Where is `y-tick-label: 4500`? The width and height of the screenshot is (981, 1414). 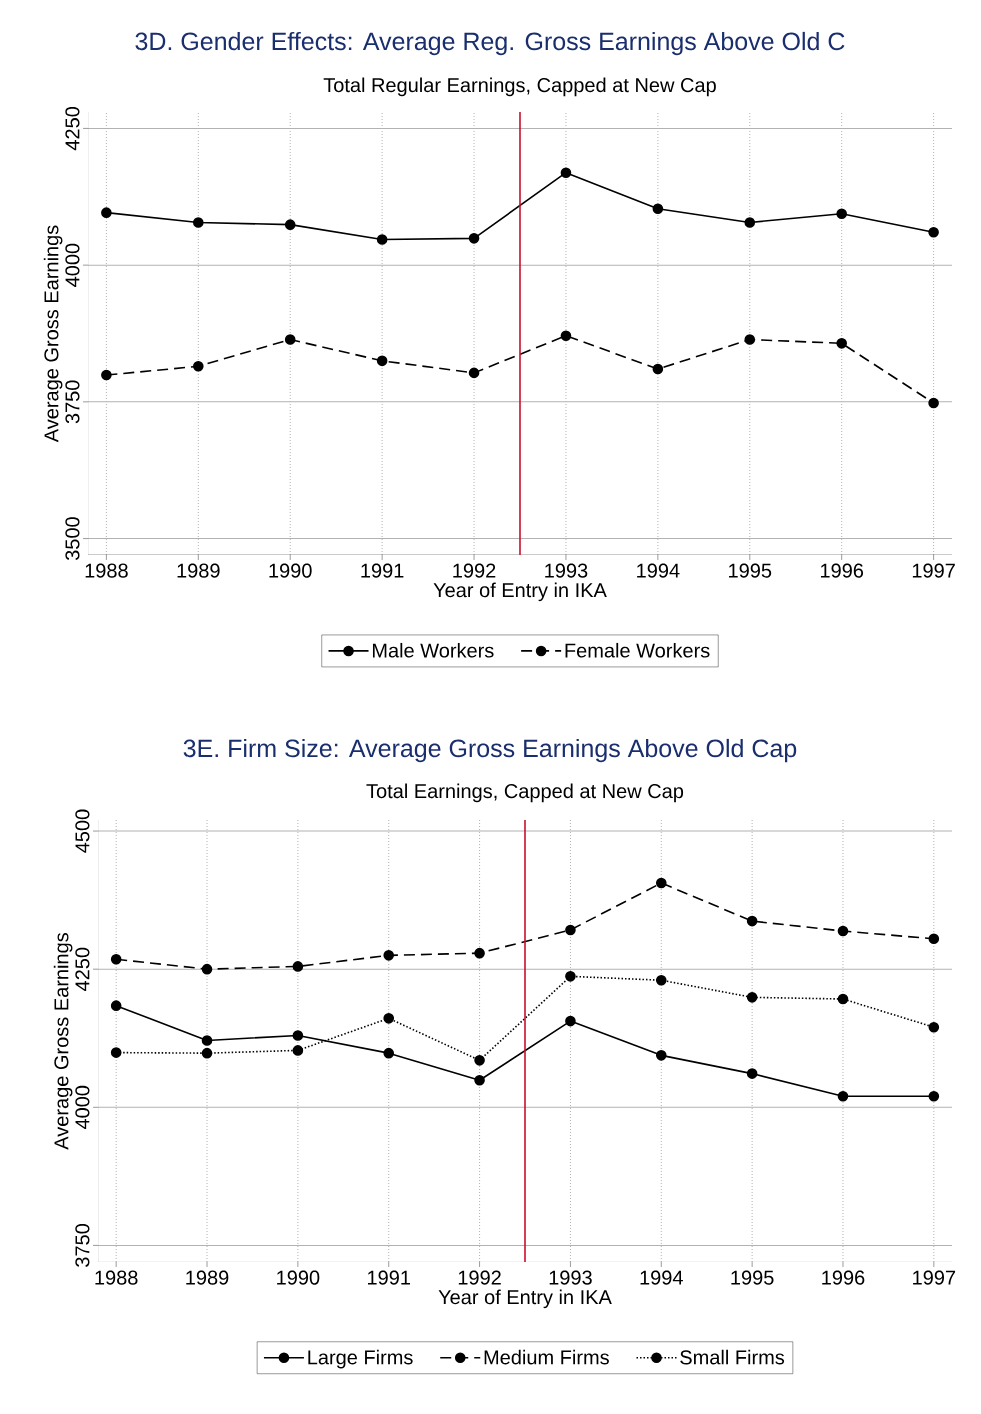
y-tick-label: 4500 is located at coordinates (82, 831).